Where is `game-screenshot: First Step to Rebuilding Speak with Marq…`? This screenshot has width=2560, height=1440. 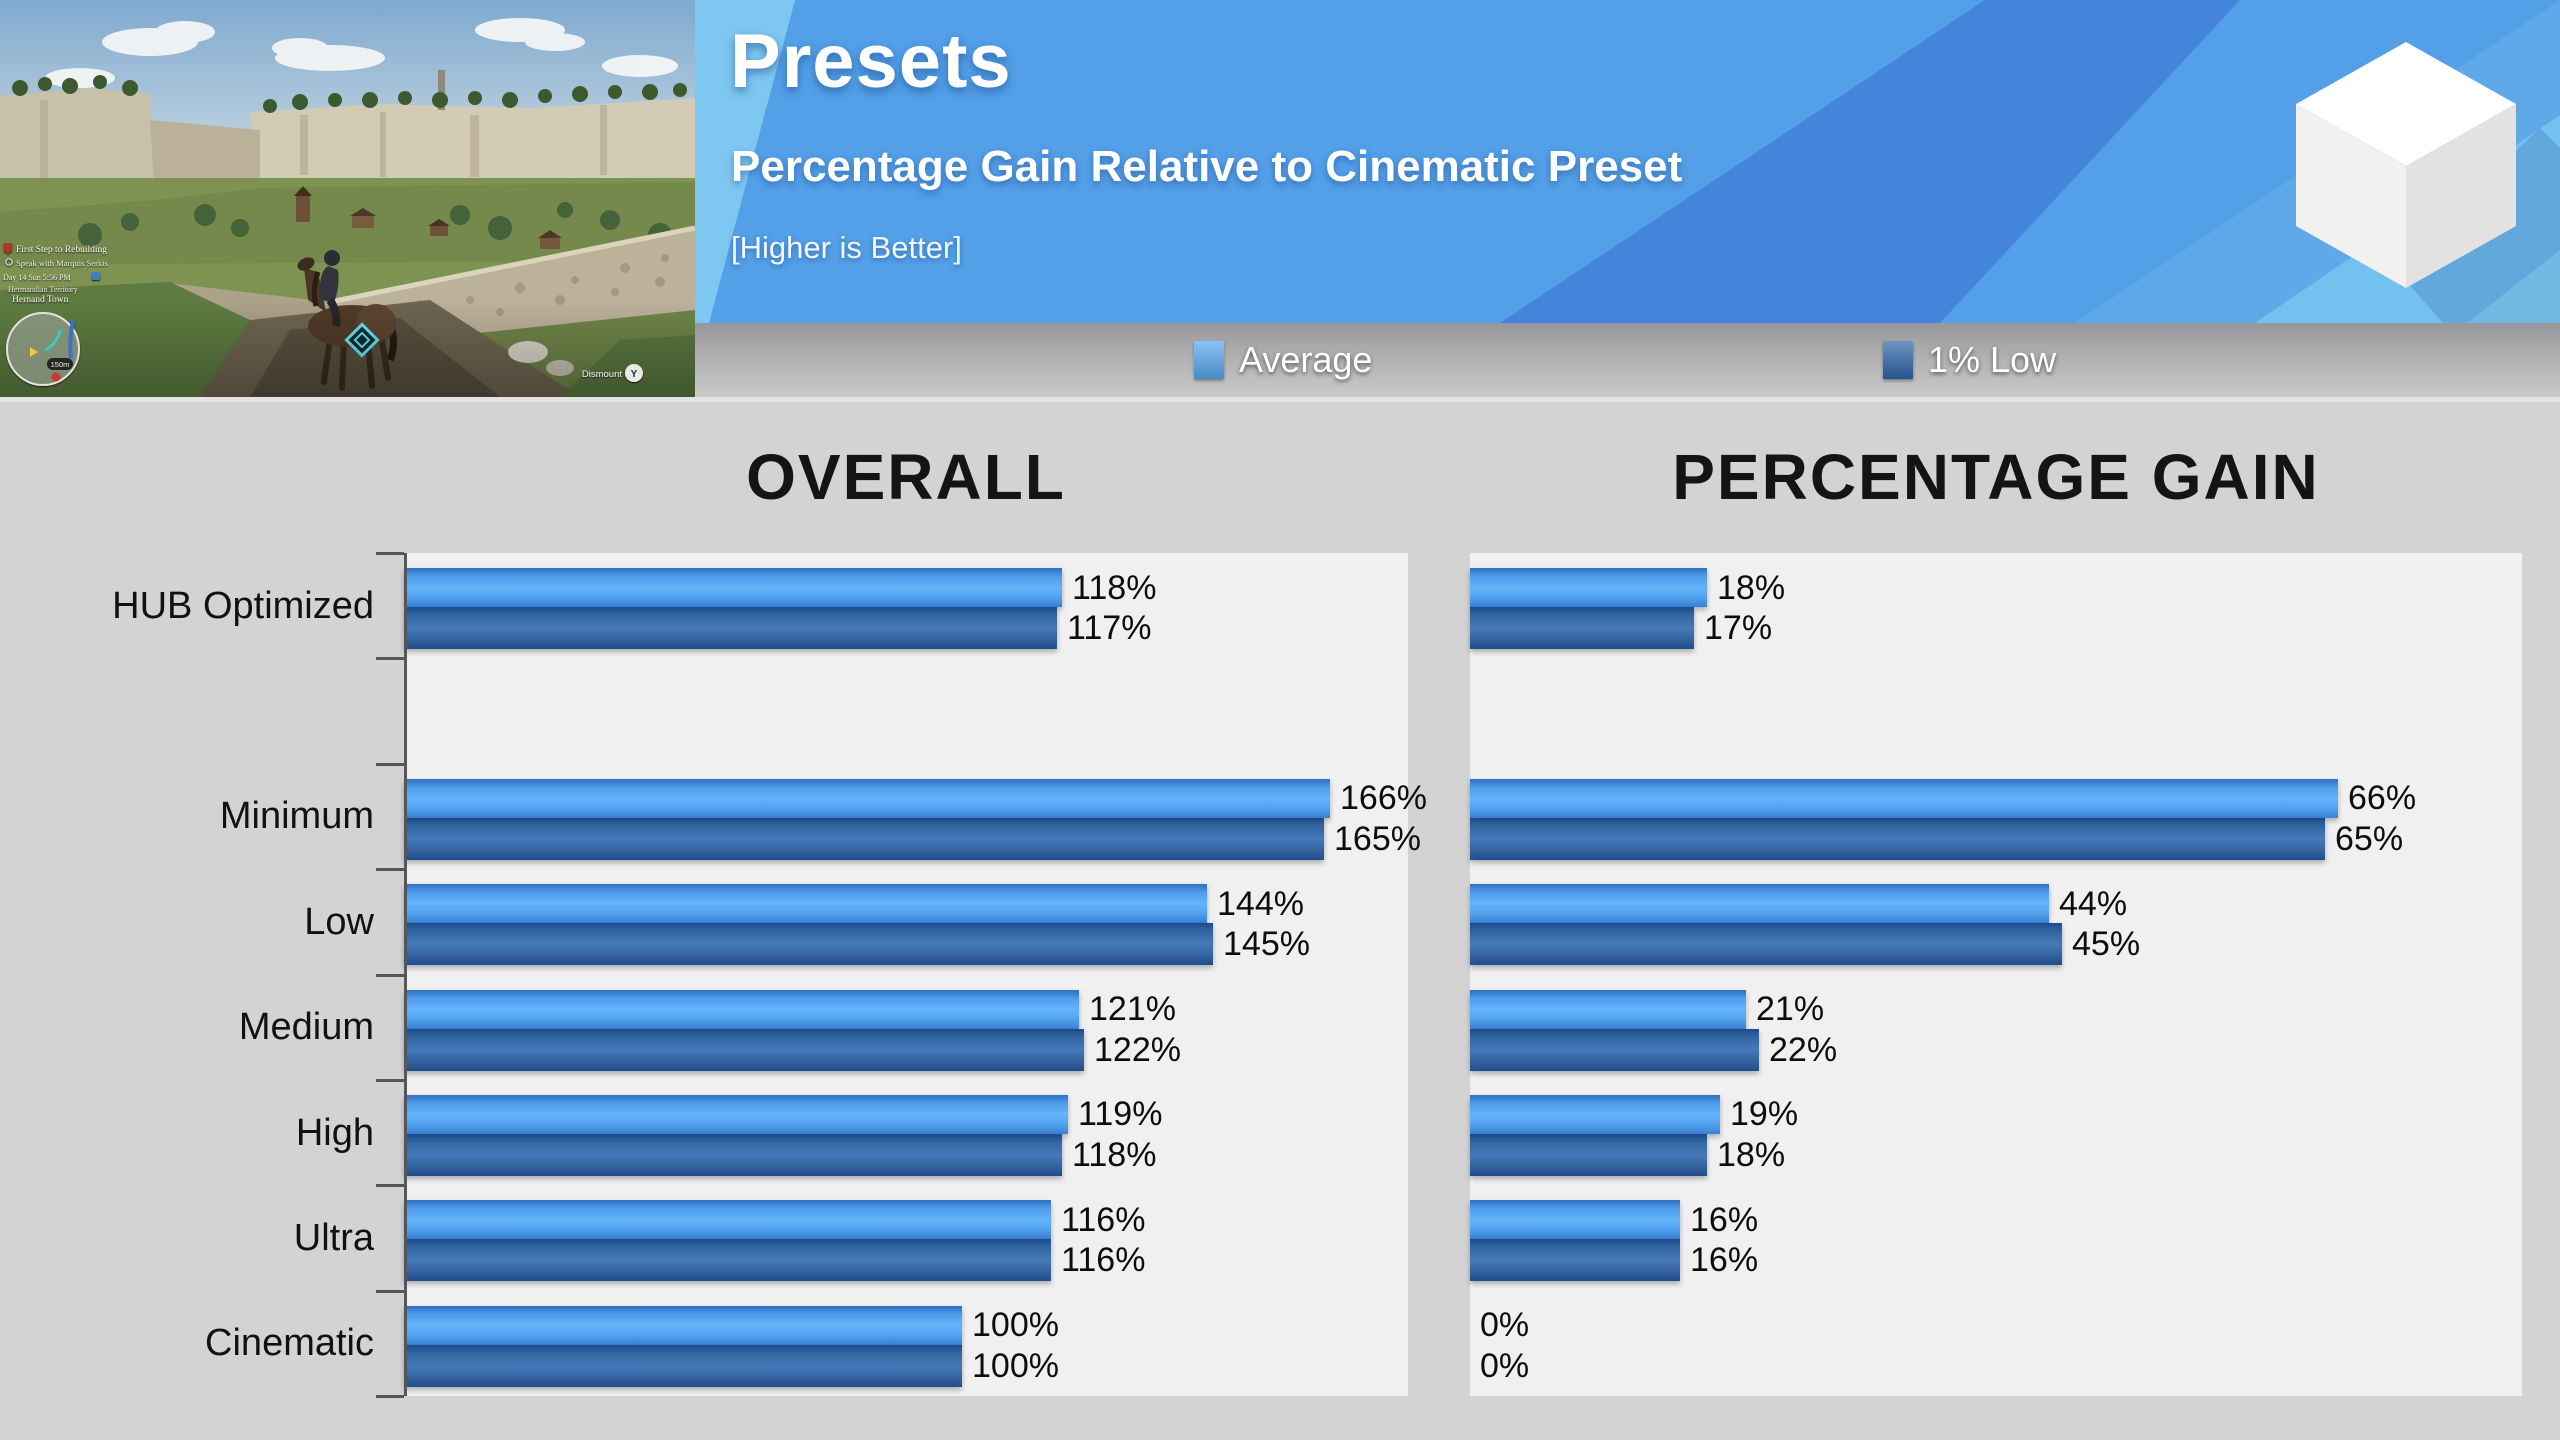
game-screenshot: First Step to Rebuilding Speak with Marq… is located at coordinates (347, 198).